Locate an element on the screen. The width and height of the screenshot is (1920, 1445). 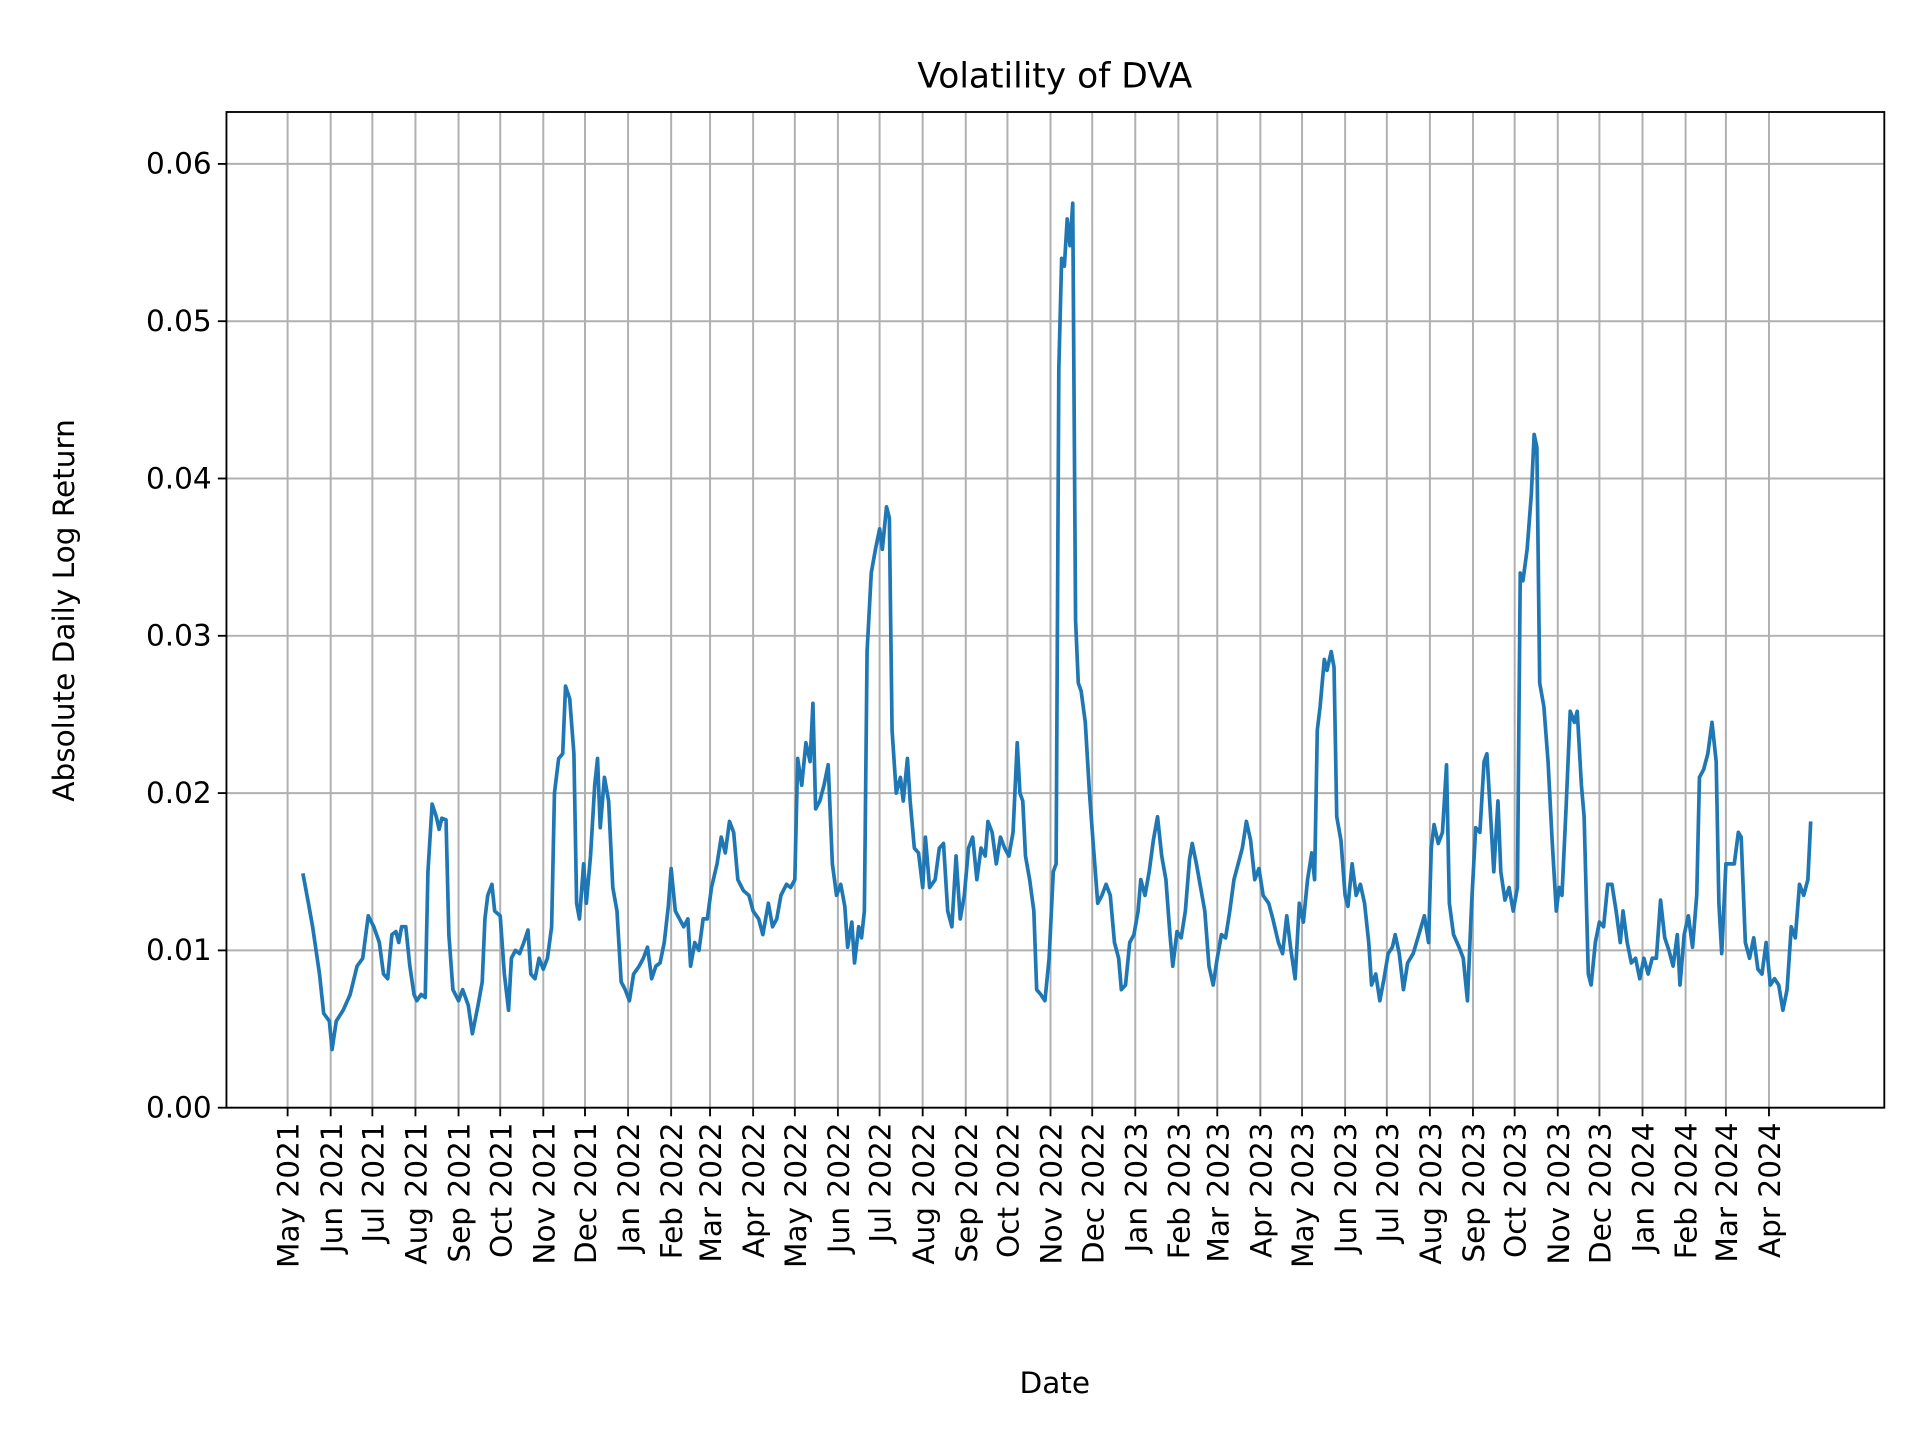
x-axis-label: Date is located at coordinates (1054, 1383).